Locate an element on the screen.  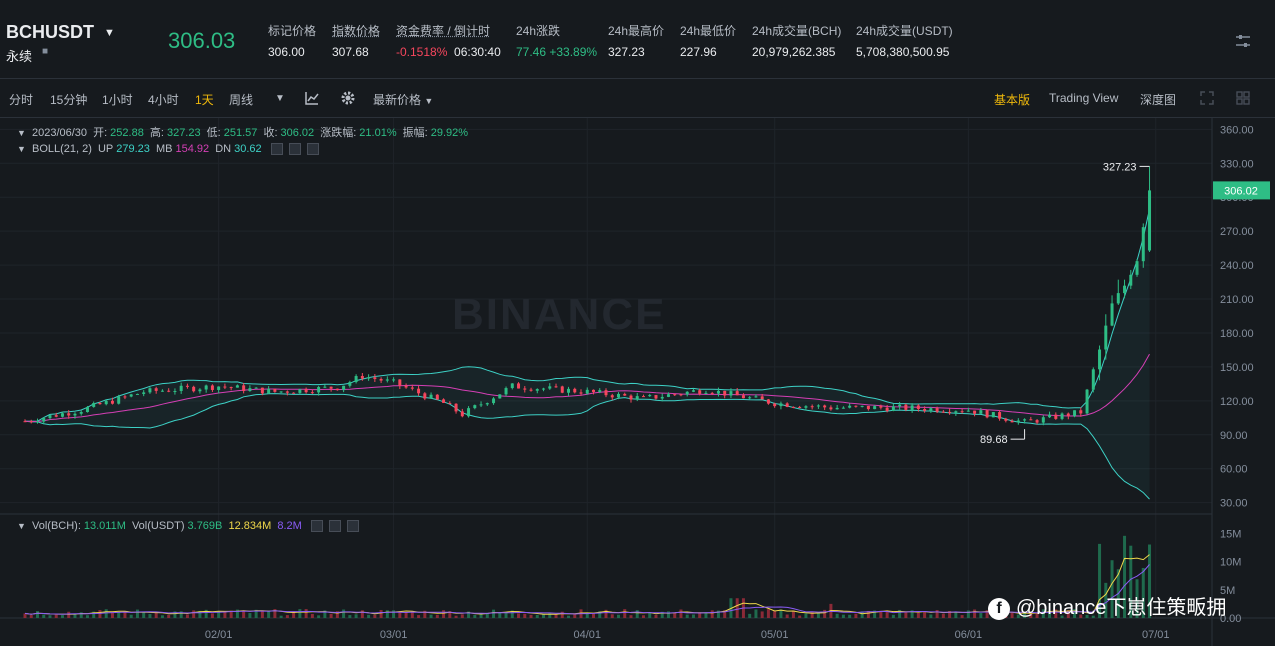
stat-label: 资金费率 / 倒计时 is located at coordinates (443, 31).